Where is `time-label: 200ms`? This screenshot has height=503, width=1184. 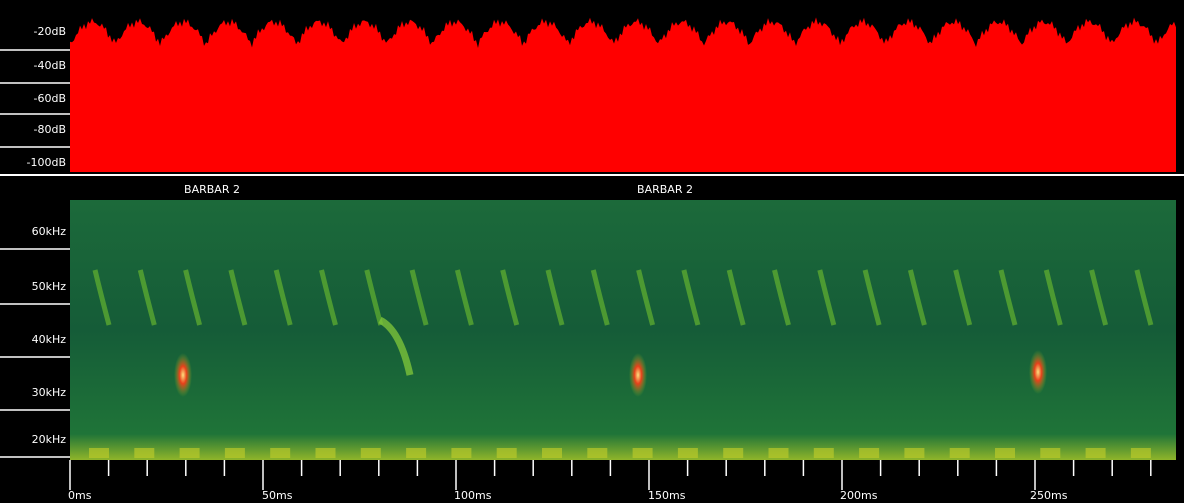 time-label: 200ms is located at coordinates (859, 495).